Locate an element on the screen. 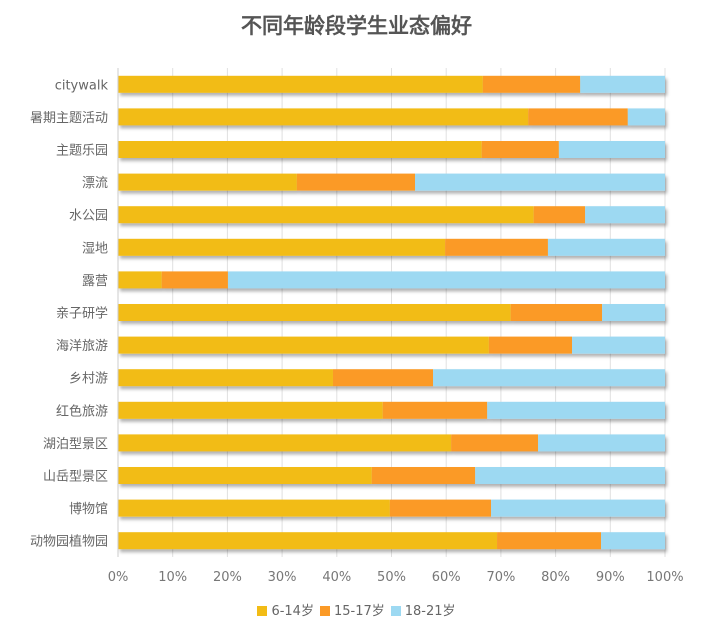 The width and height of the screenshot is (713, 643). category-label: 乡村游 is located at coordinates (88, 379).